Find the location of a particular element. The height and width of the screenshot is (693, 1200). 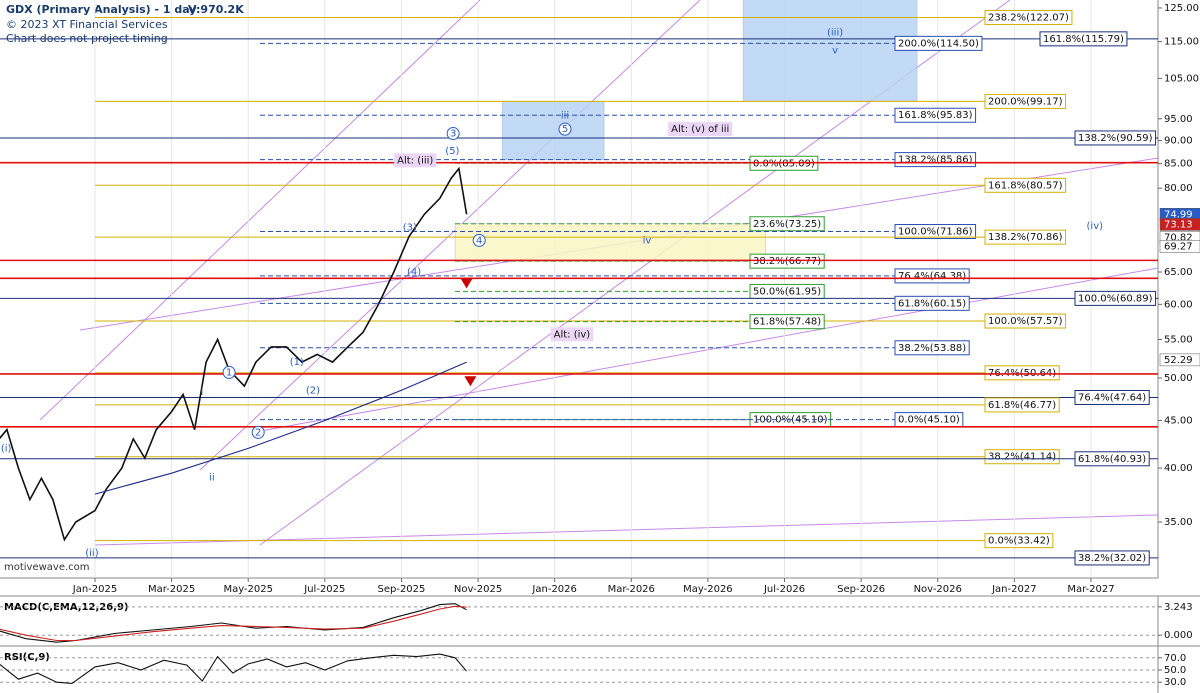

level-label: 138.2%(70.86) is located at coordinates (1025, 237).